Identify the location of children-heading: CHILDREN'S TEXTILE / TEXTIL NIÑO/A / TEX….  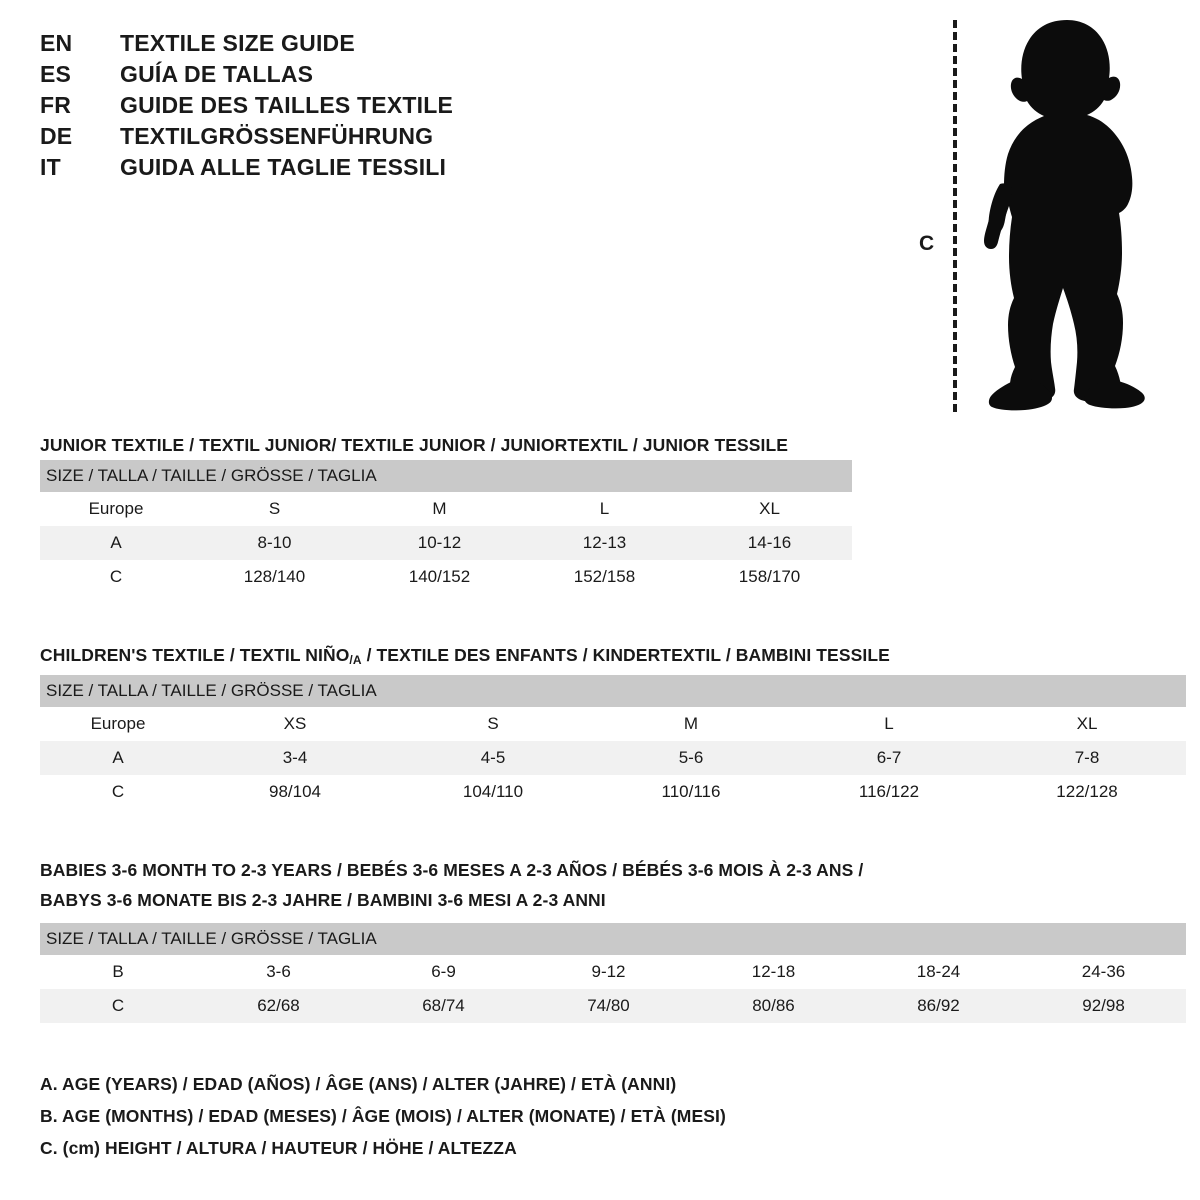
(613, 657).